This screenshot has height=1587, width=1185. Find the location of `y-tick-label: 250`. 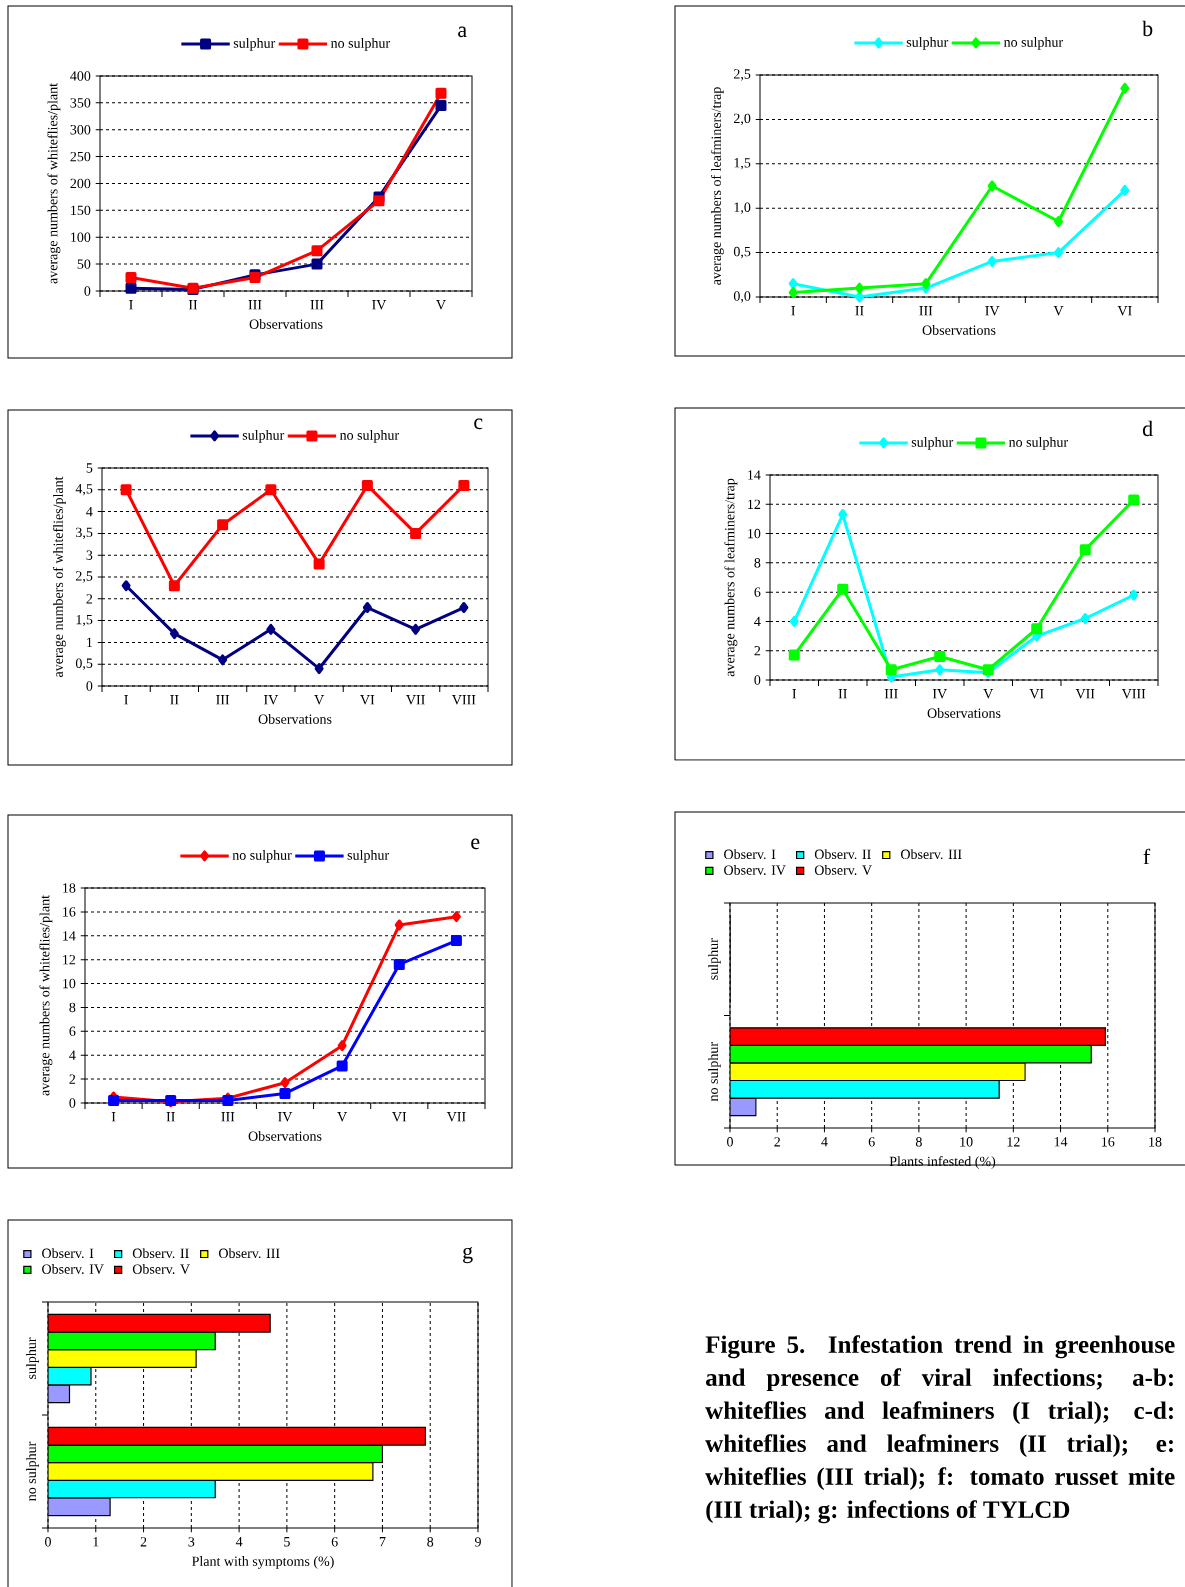

y-tick-label: 250 is located at coordinates (80, 156).